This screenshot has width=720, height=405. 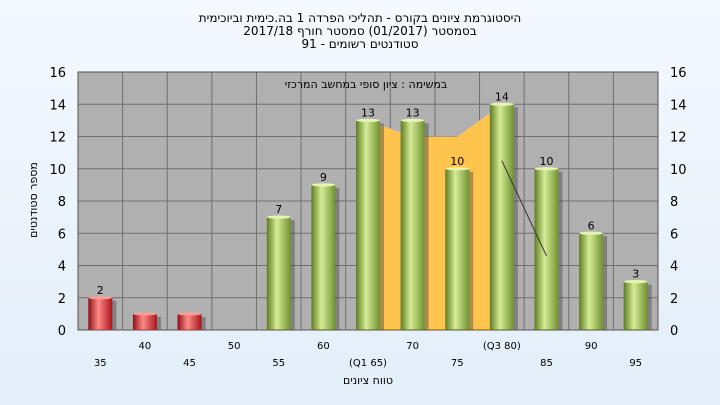 What do you see at coordinates (100, 290) in the screenshot?
I see `data-label-35: 2` at bounding box center [100, 290].